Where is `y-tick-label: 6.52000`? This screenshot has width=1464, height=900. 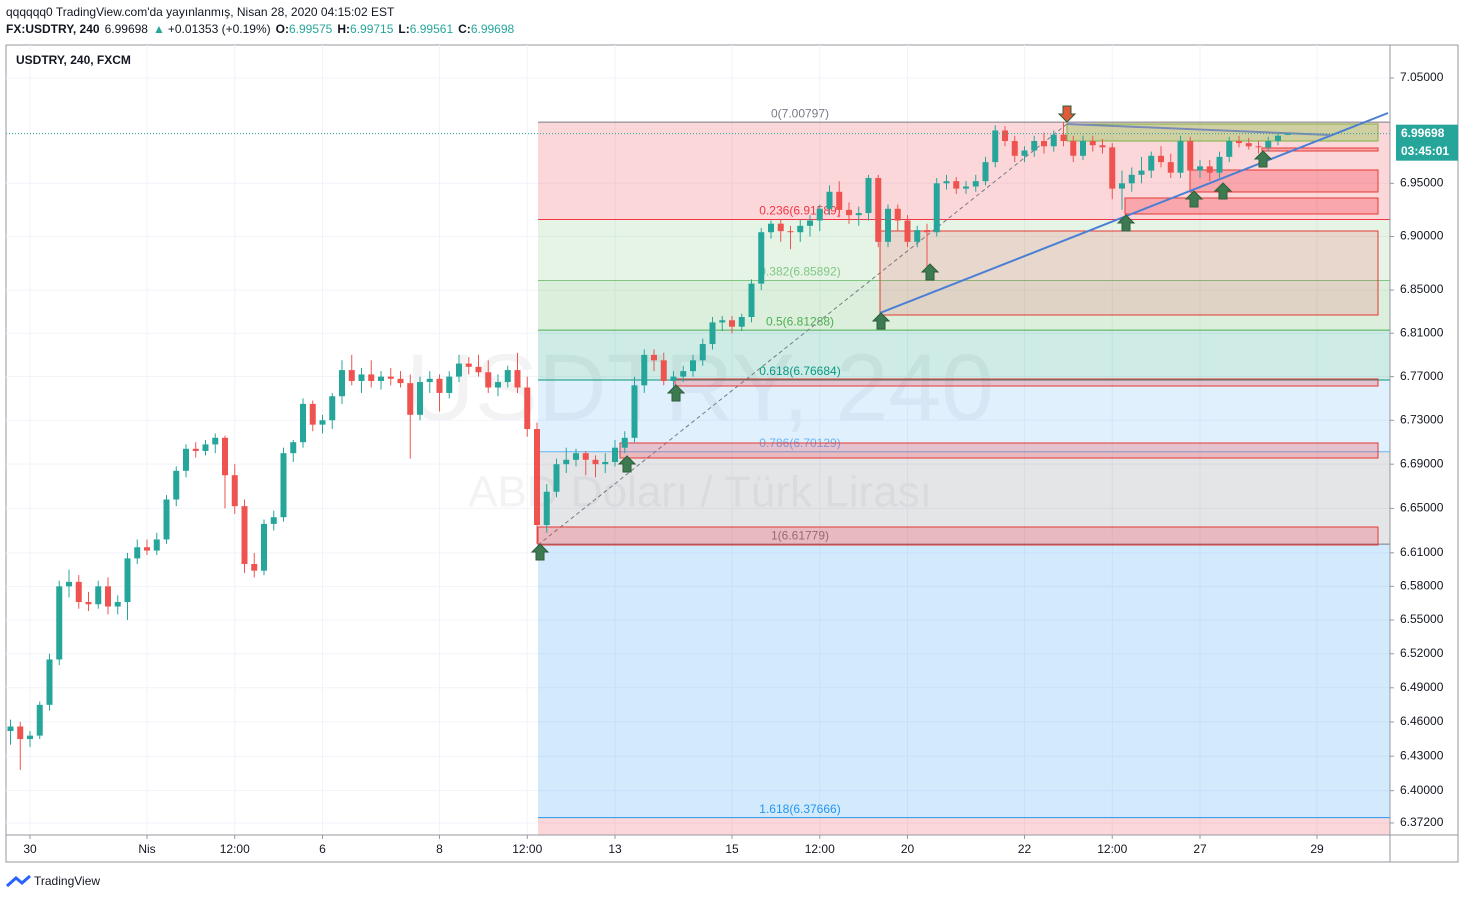 y-tick-label: 6.52000 is located at coordinates (1422, 653).